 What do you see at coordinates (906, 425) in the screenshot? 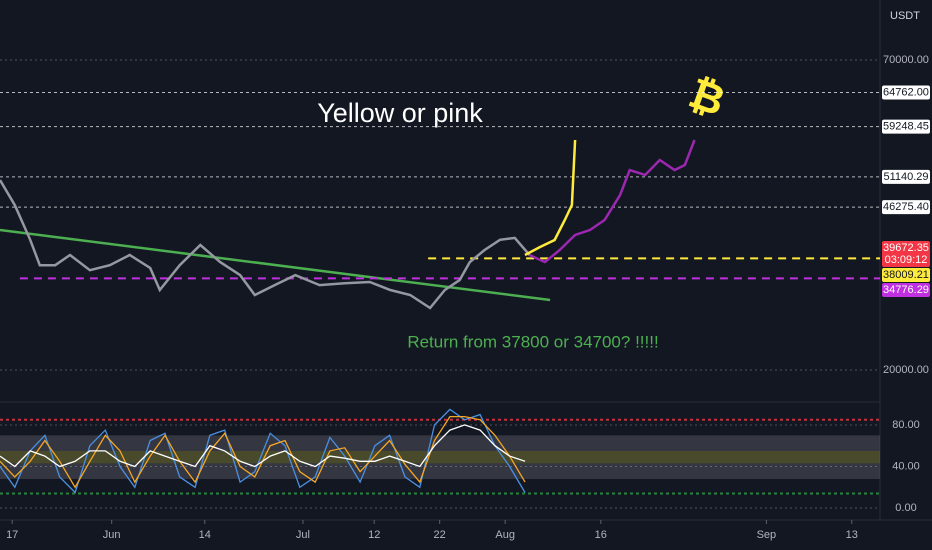
I see `y-tick-label: 80.00` at bounding box center [906, 425].